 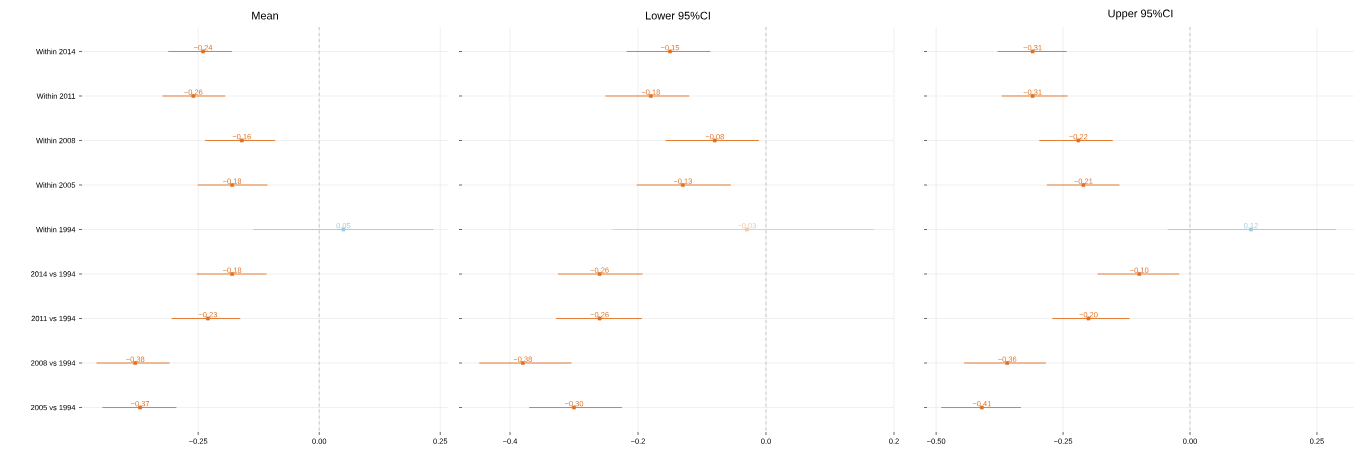 What do you see at coordinates (265, 15) in the screenshot?
I see `chart-title: Mean` at bounding box center [265, 15].